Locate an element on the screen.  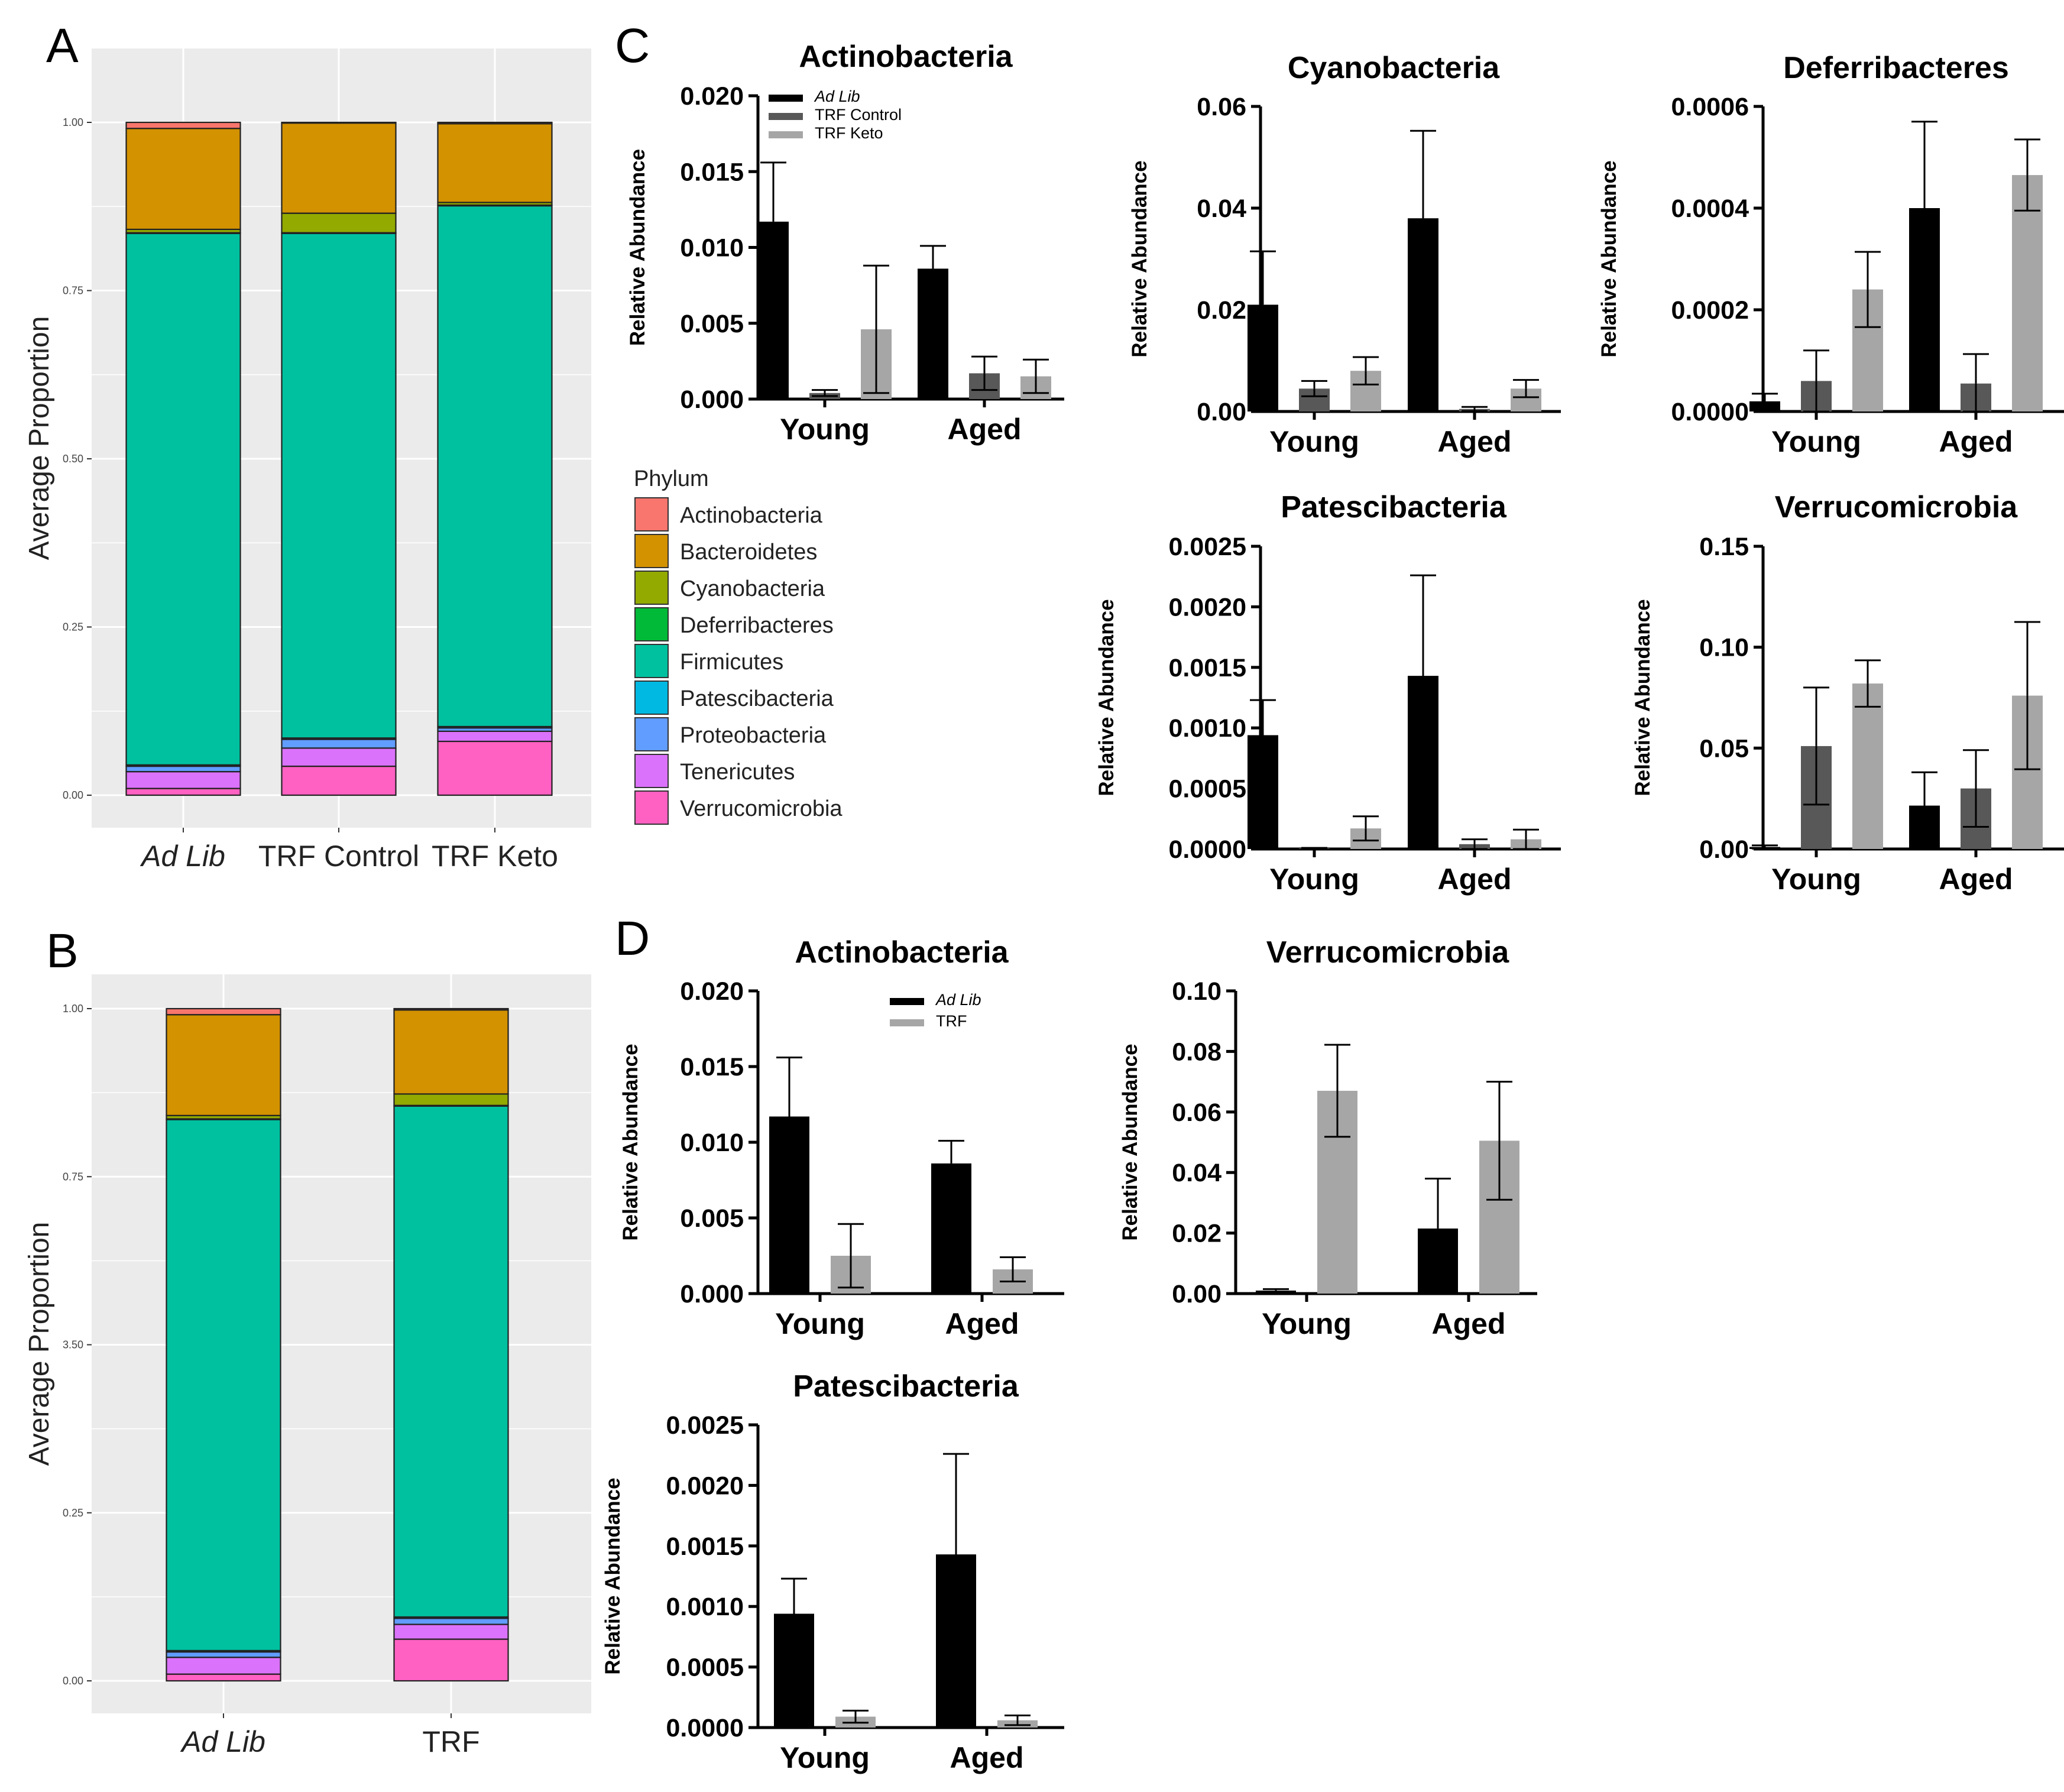
legend-swatch-verrucomicrobia is located at coordinates (652, 807).